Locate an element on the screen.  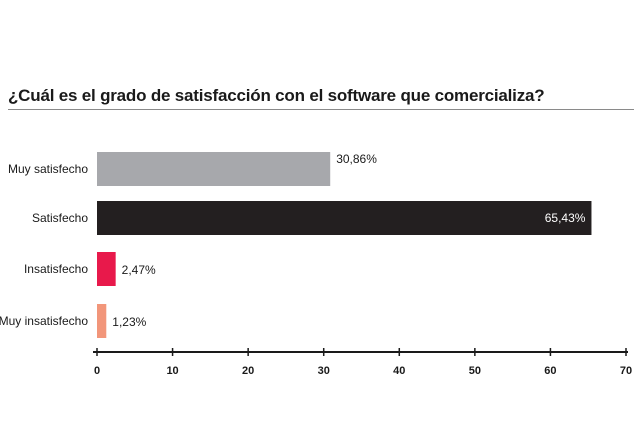
x-tick-label: 20 is located at coordinates (248, 371).